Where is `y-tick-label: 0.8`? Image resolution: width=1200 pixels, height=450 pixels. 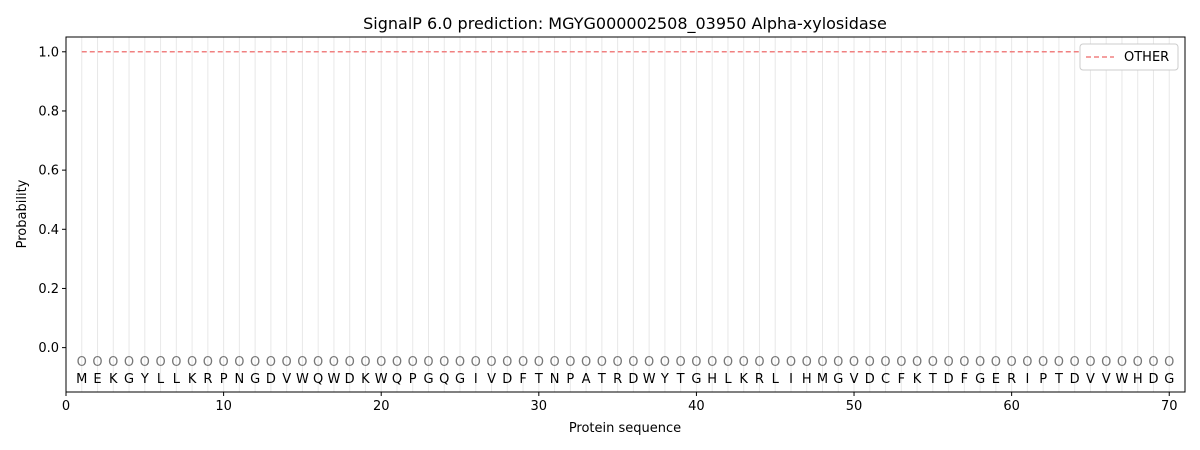
y-tick-label: 0.8 is located at coordinates (48, 111).